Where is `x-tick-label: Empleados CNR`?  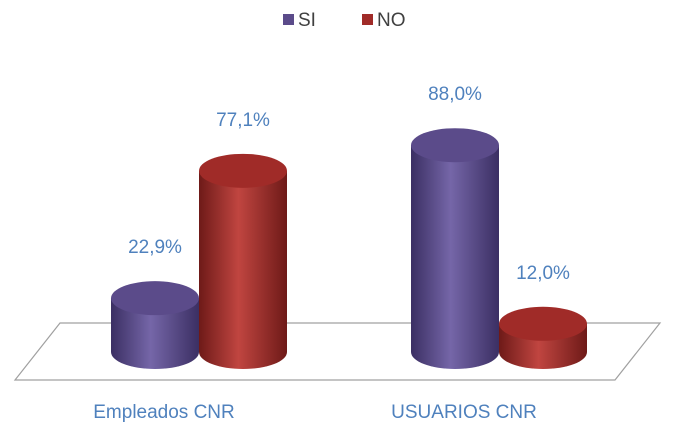 x-tick-label: Empleados CNR is located at coordinates (164, 412).